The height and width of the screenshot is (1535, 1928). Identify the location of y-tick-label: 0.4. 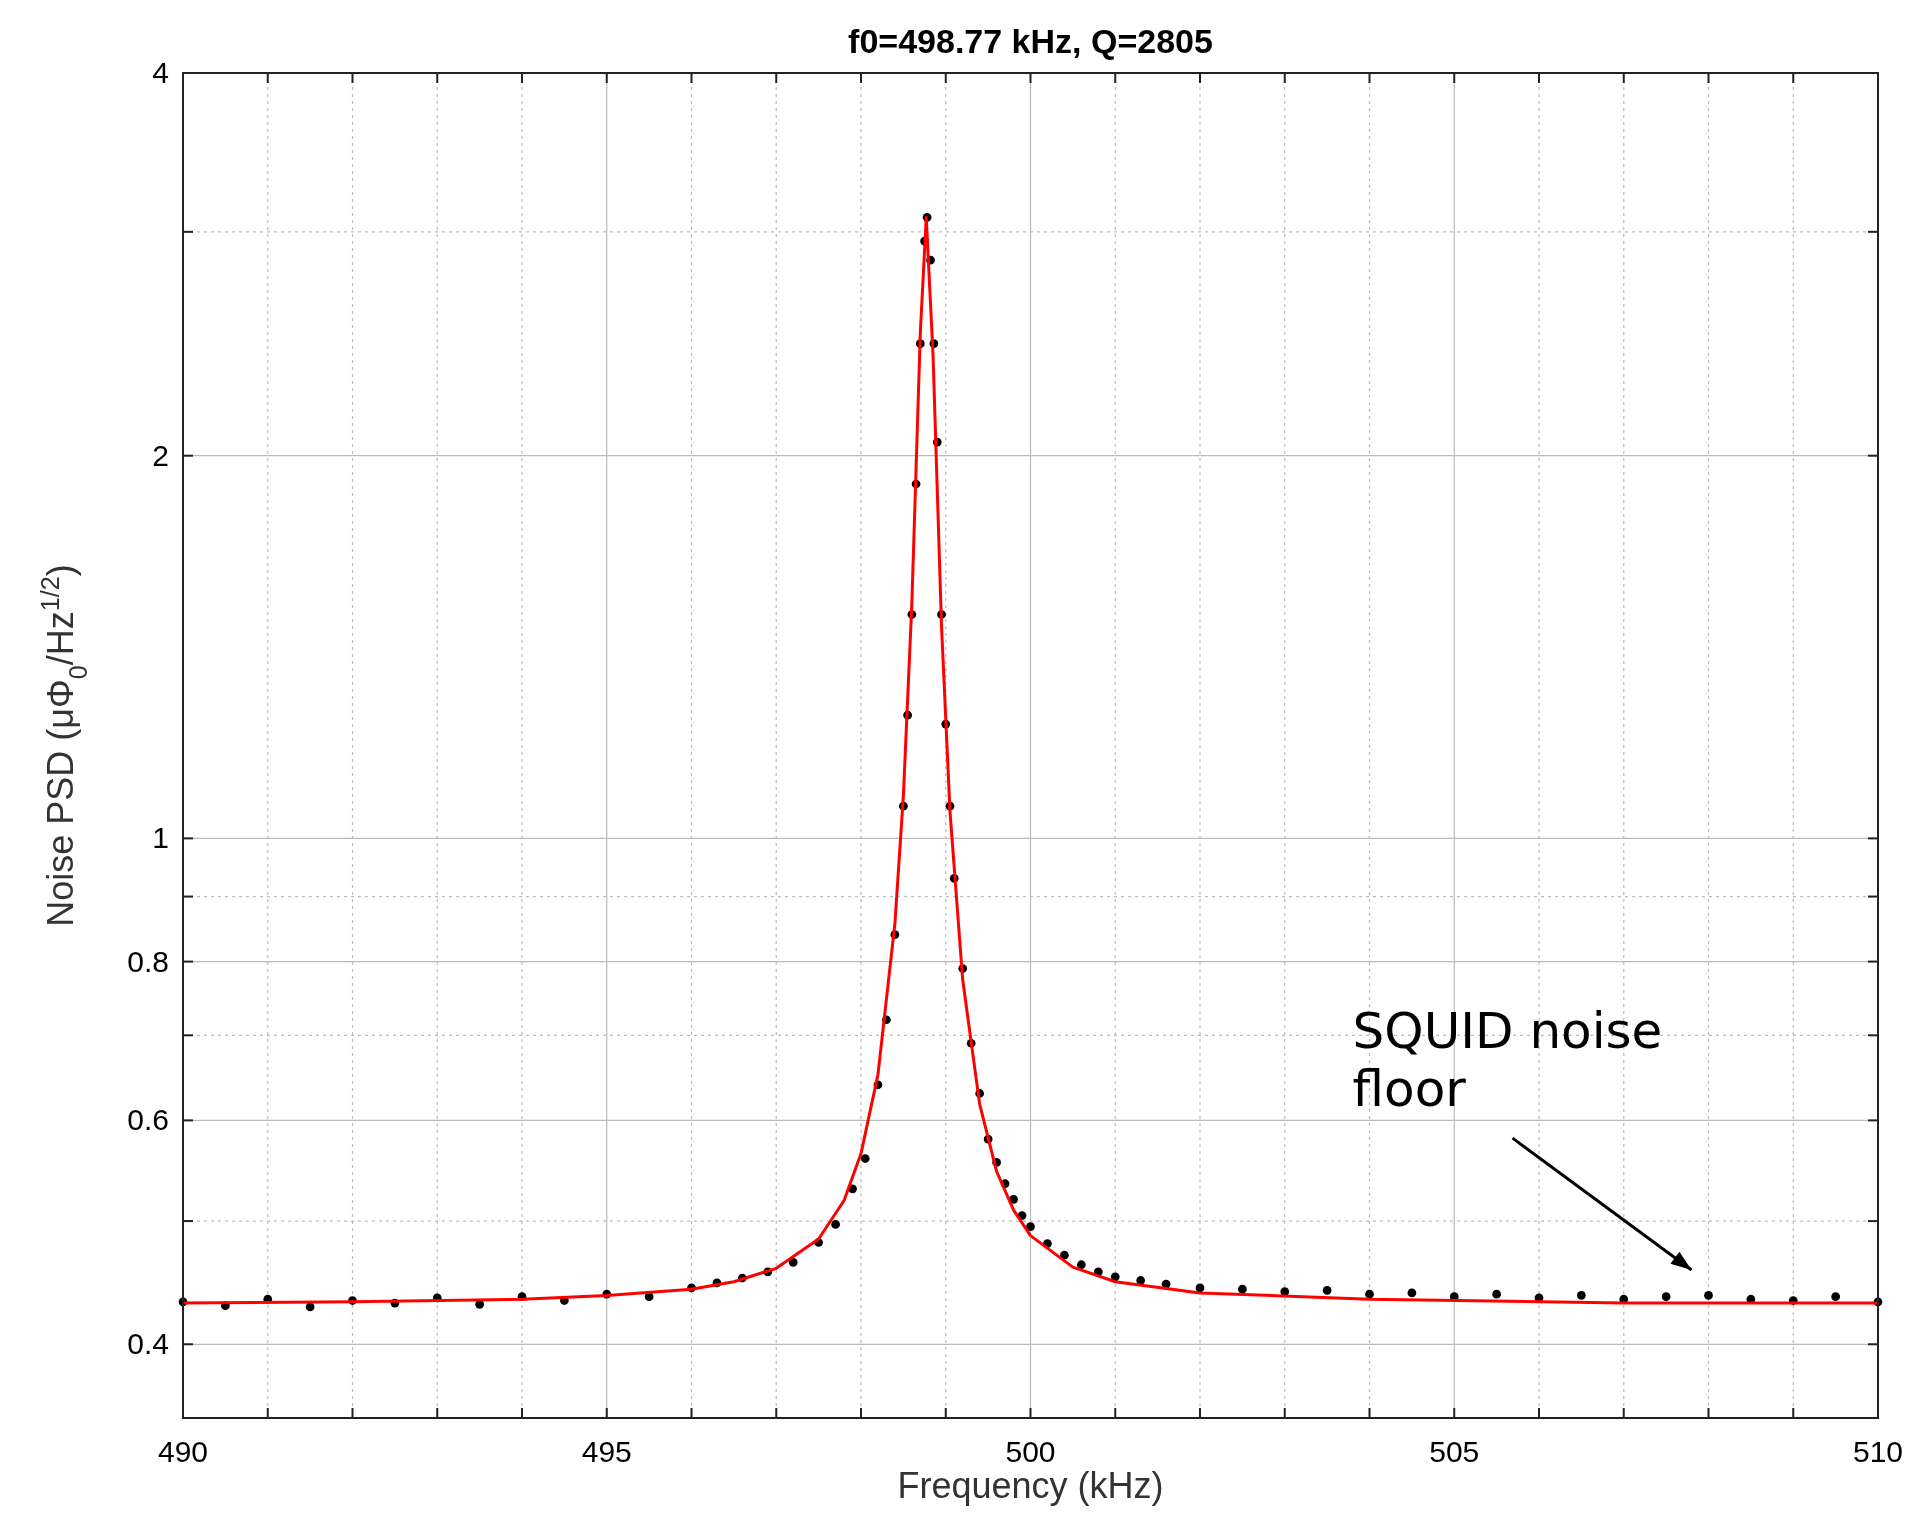
(148, 1344).